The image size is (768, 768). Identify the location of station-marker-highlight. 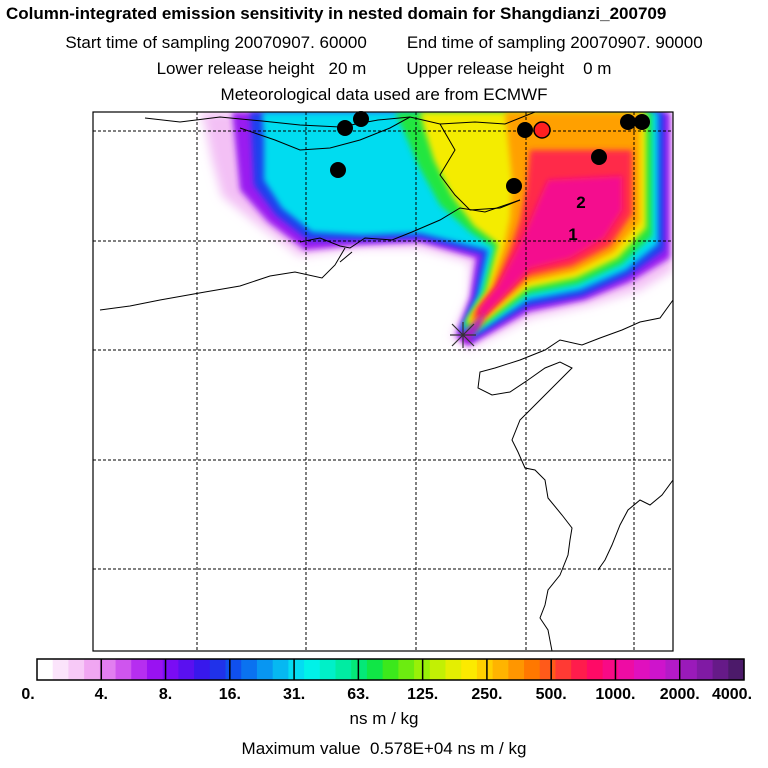
(542, 130).